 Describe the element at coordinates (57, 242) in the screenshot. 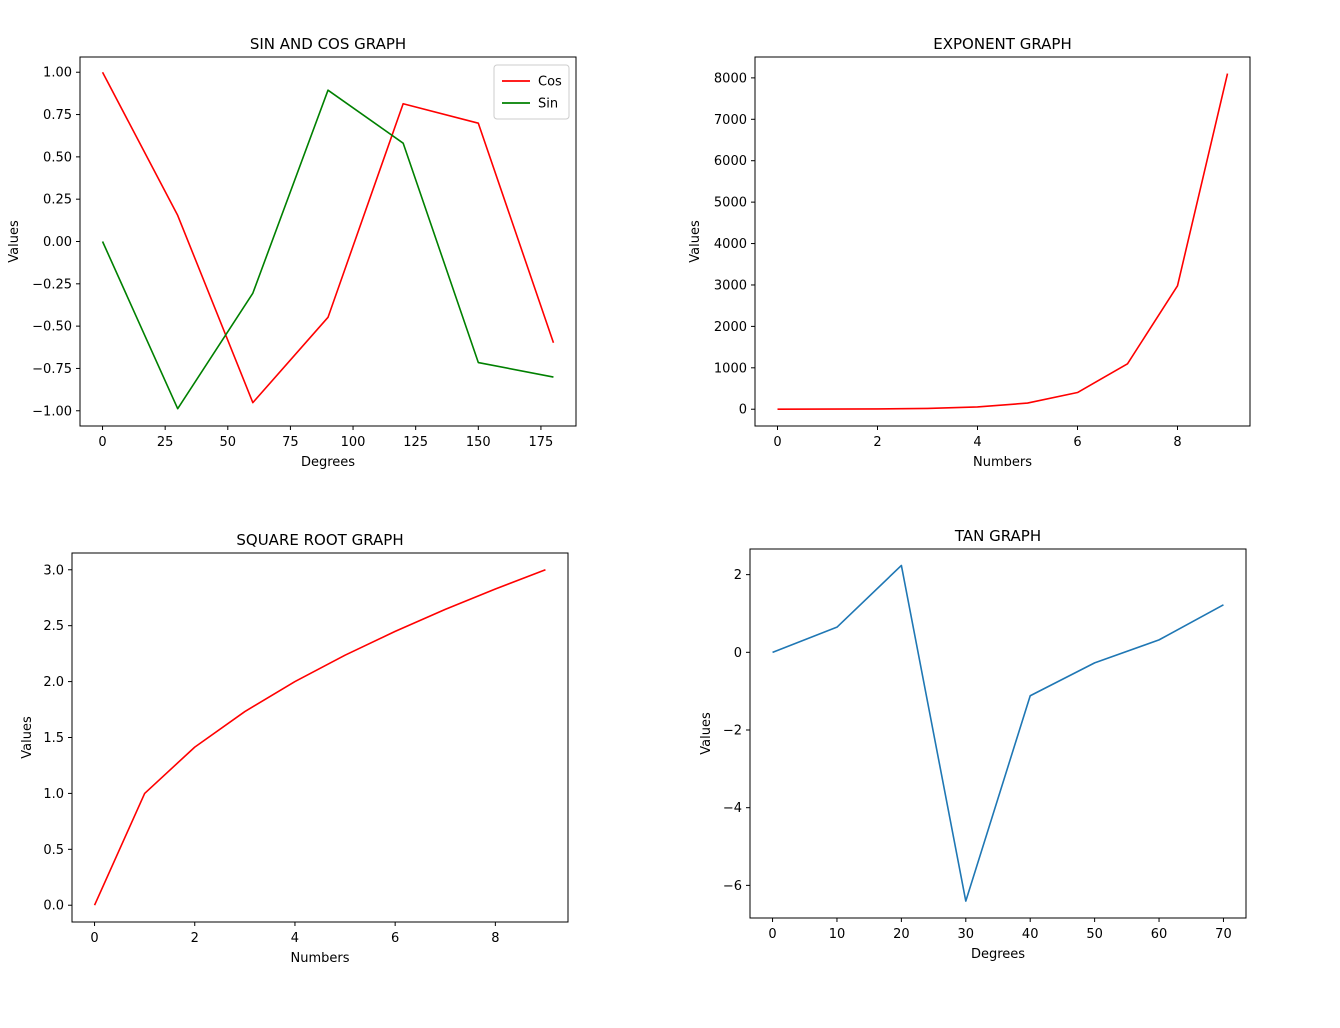

I see `y-tick-label: 0.00` at that location.